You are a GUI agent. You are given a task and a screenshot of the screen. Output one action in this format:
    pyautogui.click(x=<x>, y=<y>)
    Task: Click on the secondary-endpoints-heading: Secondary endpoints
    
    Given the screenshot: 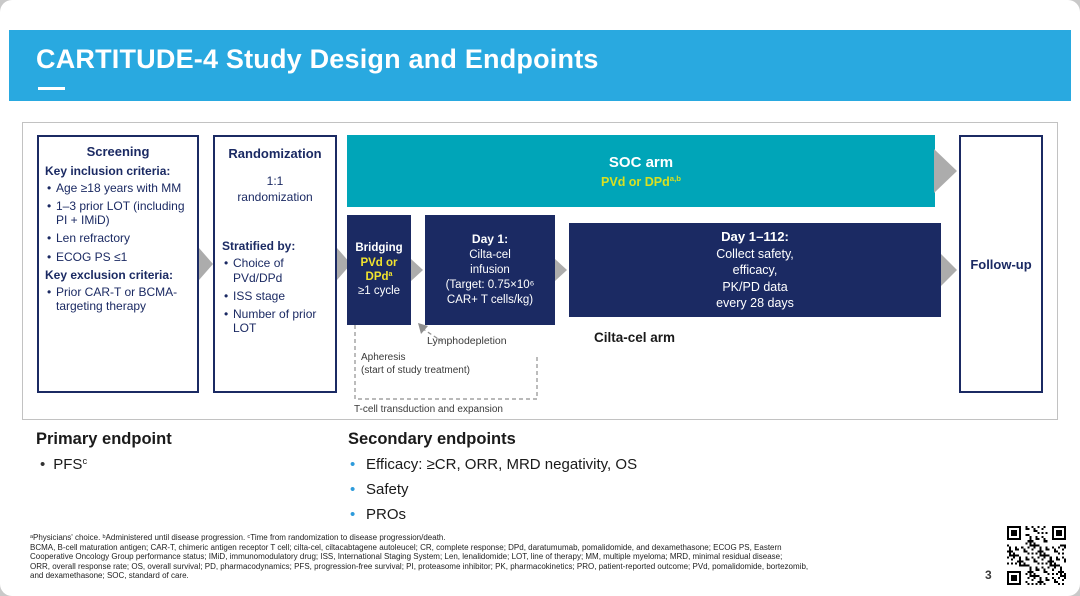 What is the action you would take?
    pyautogui.click(x=432, y=439)
    